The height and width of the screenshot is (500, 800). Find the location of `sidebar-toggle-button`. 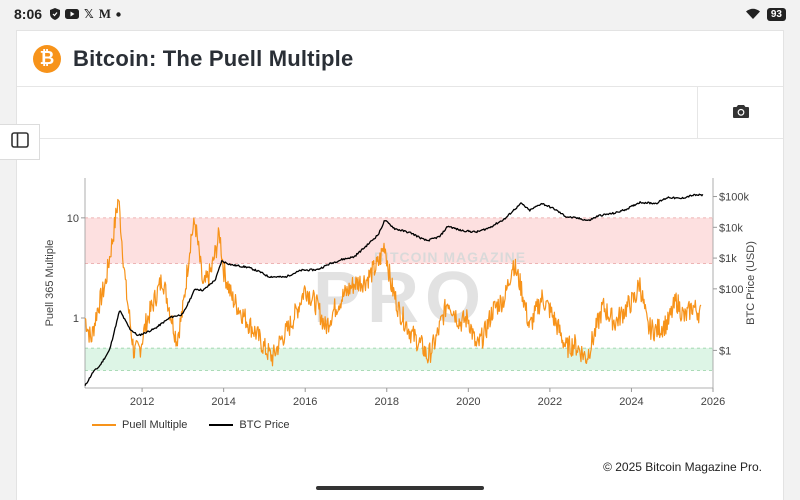

sidebar-toggle-button is located at coordinates (20, 142).